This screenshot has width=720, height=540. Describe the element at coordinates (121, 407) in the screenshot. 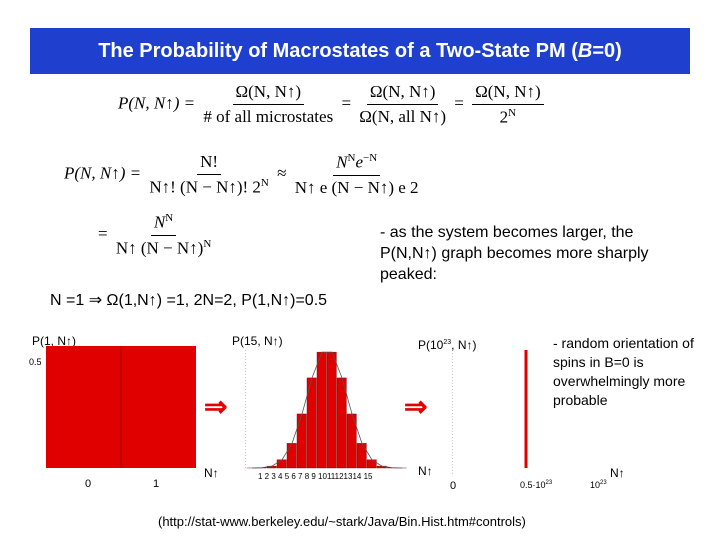

I see `chart1-svg` at that location.